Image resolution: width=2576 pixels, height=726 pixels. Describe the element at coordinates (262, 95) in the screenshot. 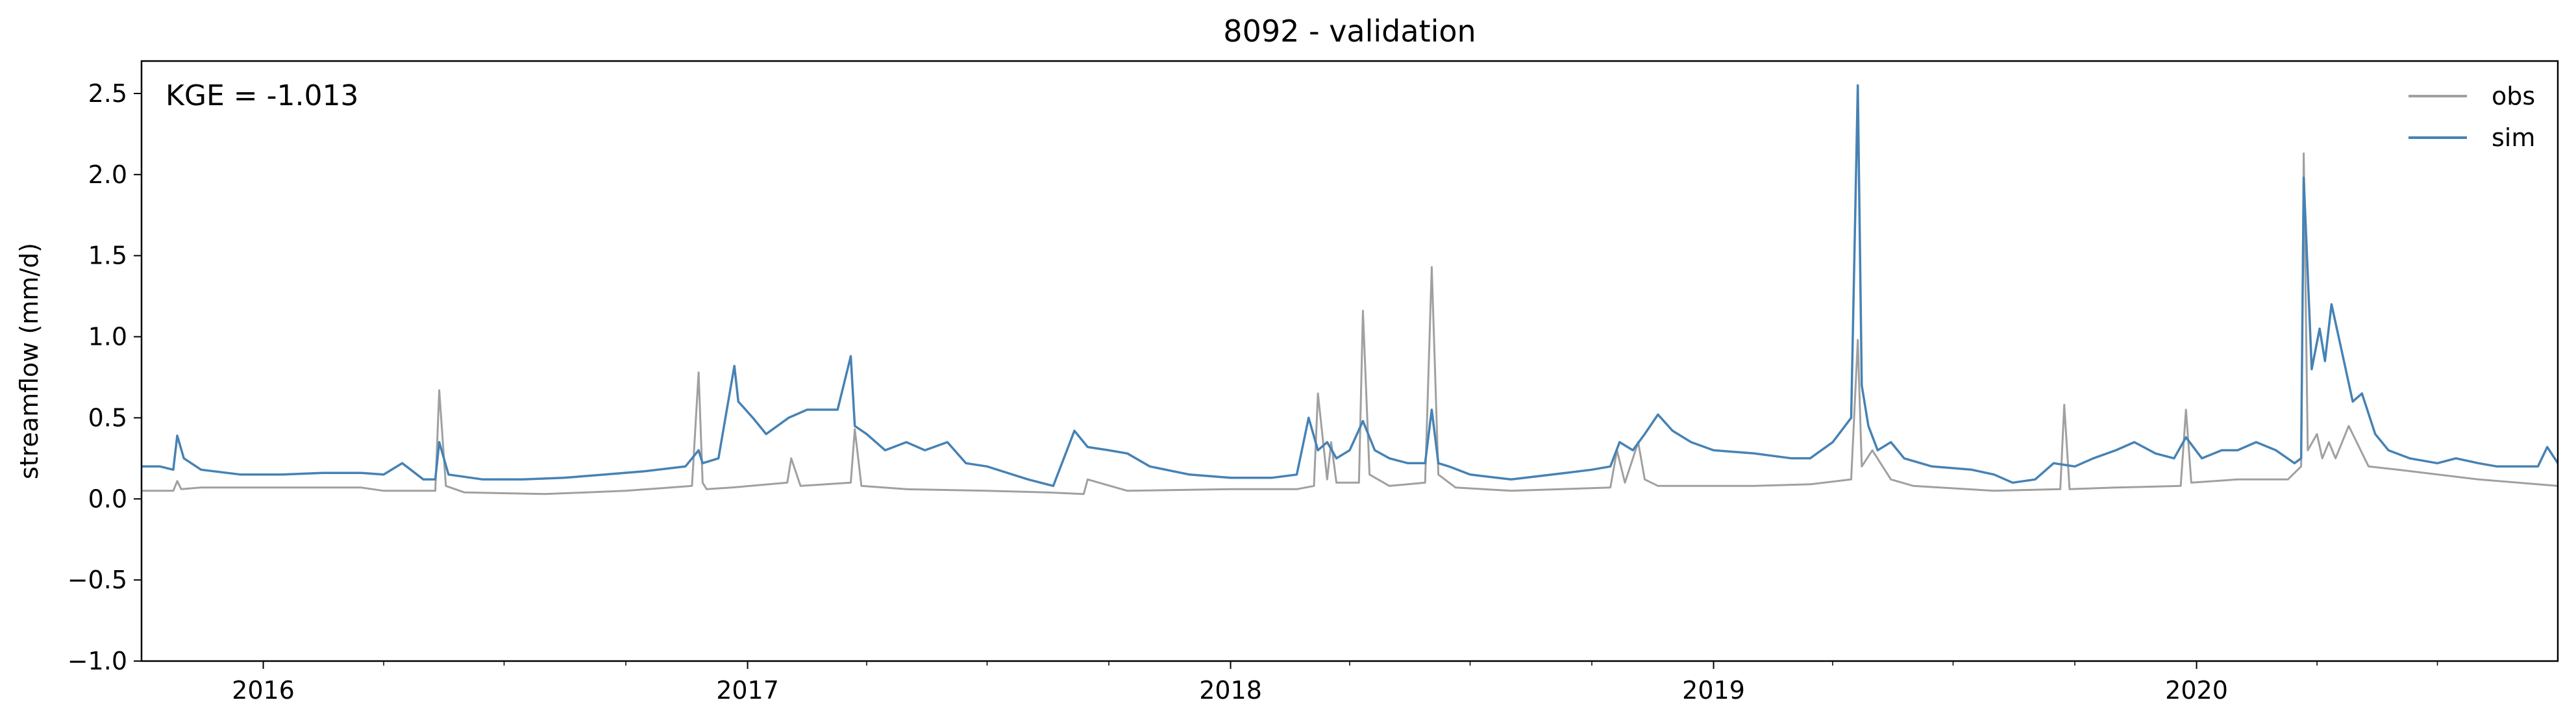

I see `kge-annotation: KGE = -1.013` at that location.